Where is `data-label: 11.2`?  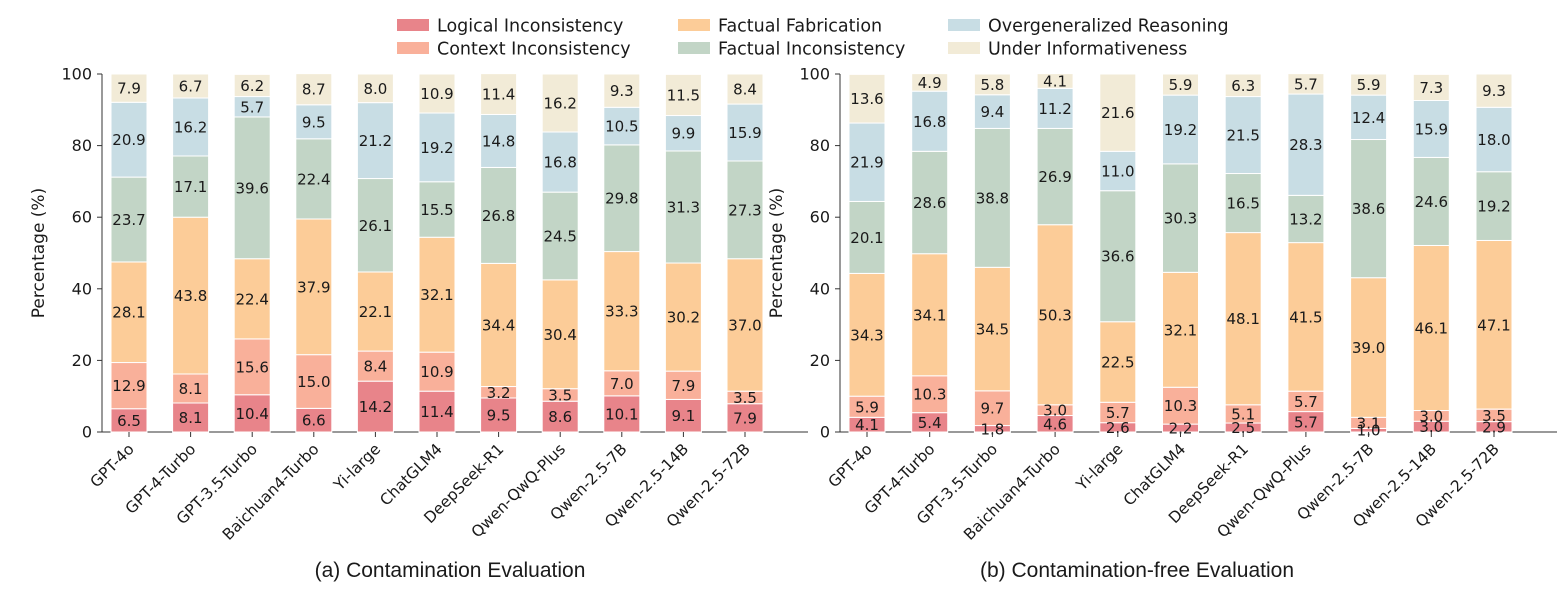
data-label: 11.2 is located at coordinates (1054, 109).